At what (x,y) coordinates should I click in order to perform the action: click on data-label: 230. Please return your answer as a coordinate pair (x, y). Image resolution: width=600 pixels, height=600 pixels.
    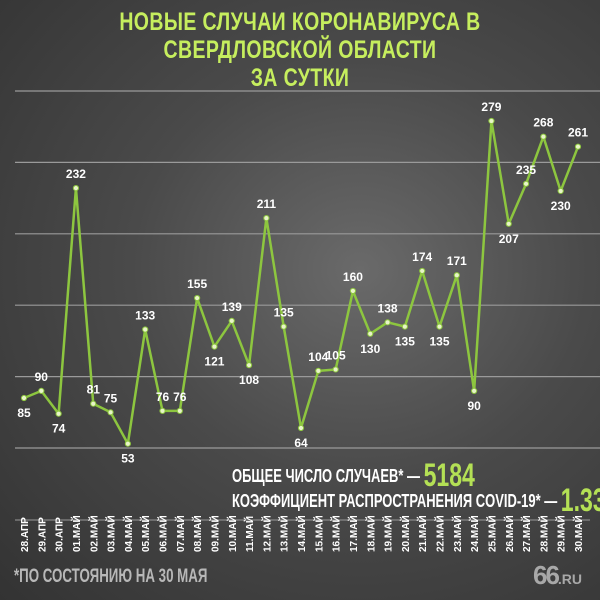
    Looking at the image, I should click on (561, 206).